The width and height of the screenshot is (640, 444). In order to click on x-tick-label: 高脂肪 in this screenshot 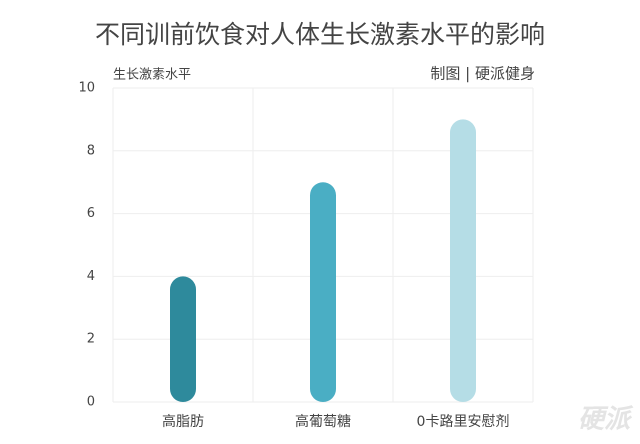, I will do `click(183, 421)`.